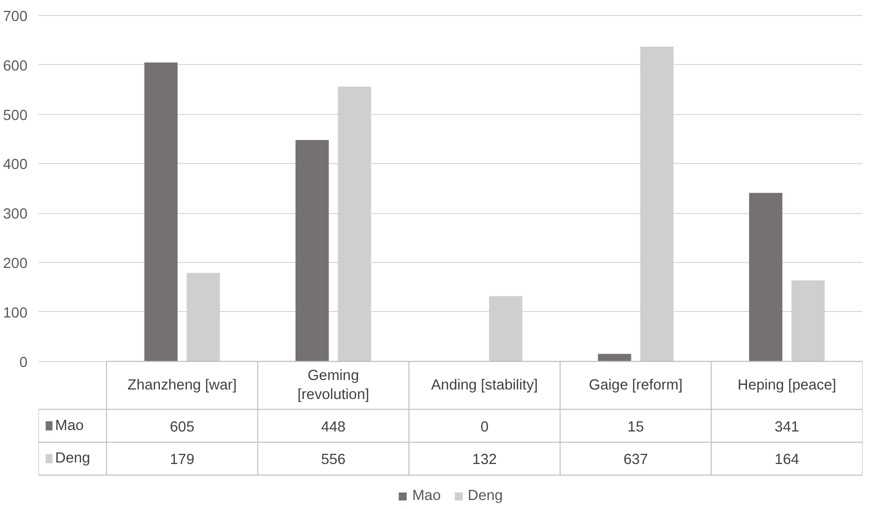  What do you see at coordinates (15, 66) in the screenshot?
I see `y-tick-label: 600` at bounding box center [15, 66].